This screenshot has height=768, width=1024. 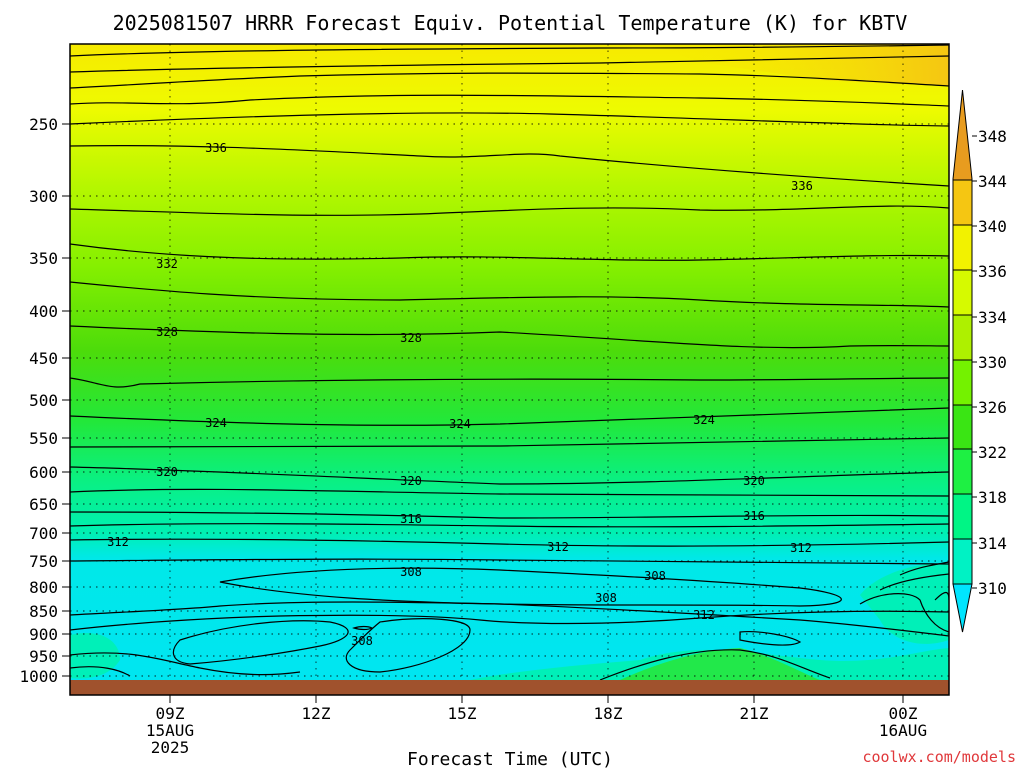 I want to click on ground-strip, so click(x=509, y=687).